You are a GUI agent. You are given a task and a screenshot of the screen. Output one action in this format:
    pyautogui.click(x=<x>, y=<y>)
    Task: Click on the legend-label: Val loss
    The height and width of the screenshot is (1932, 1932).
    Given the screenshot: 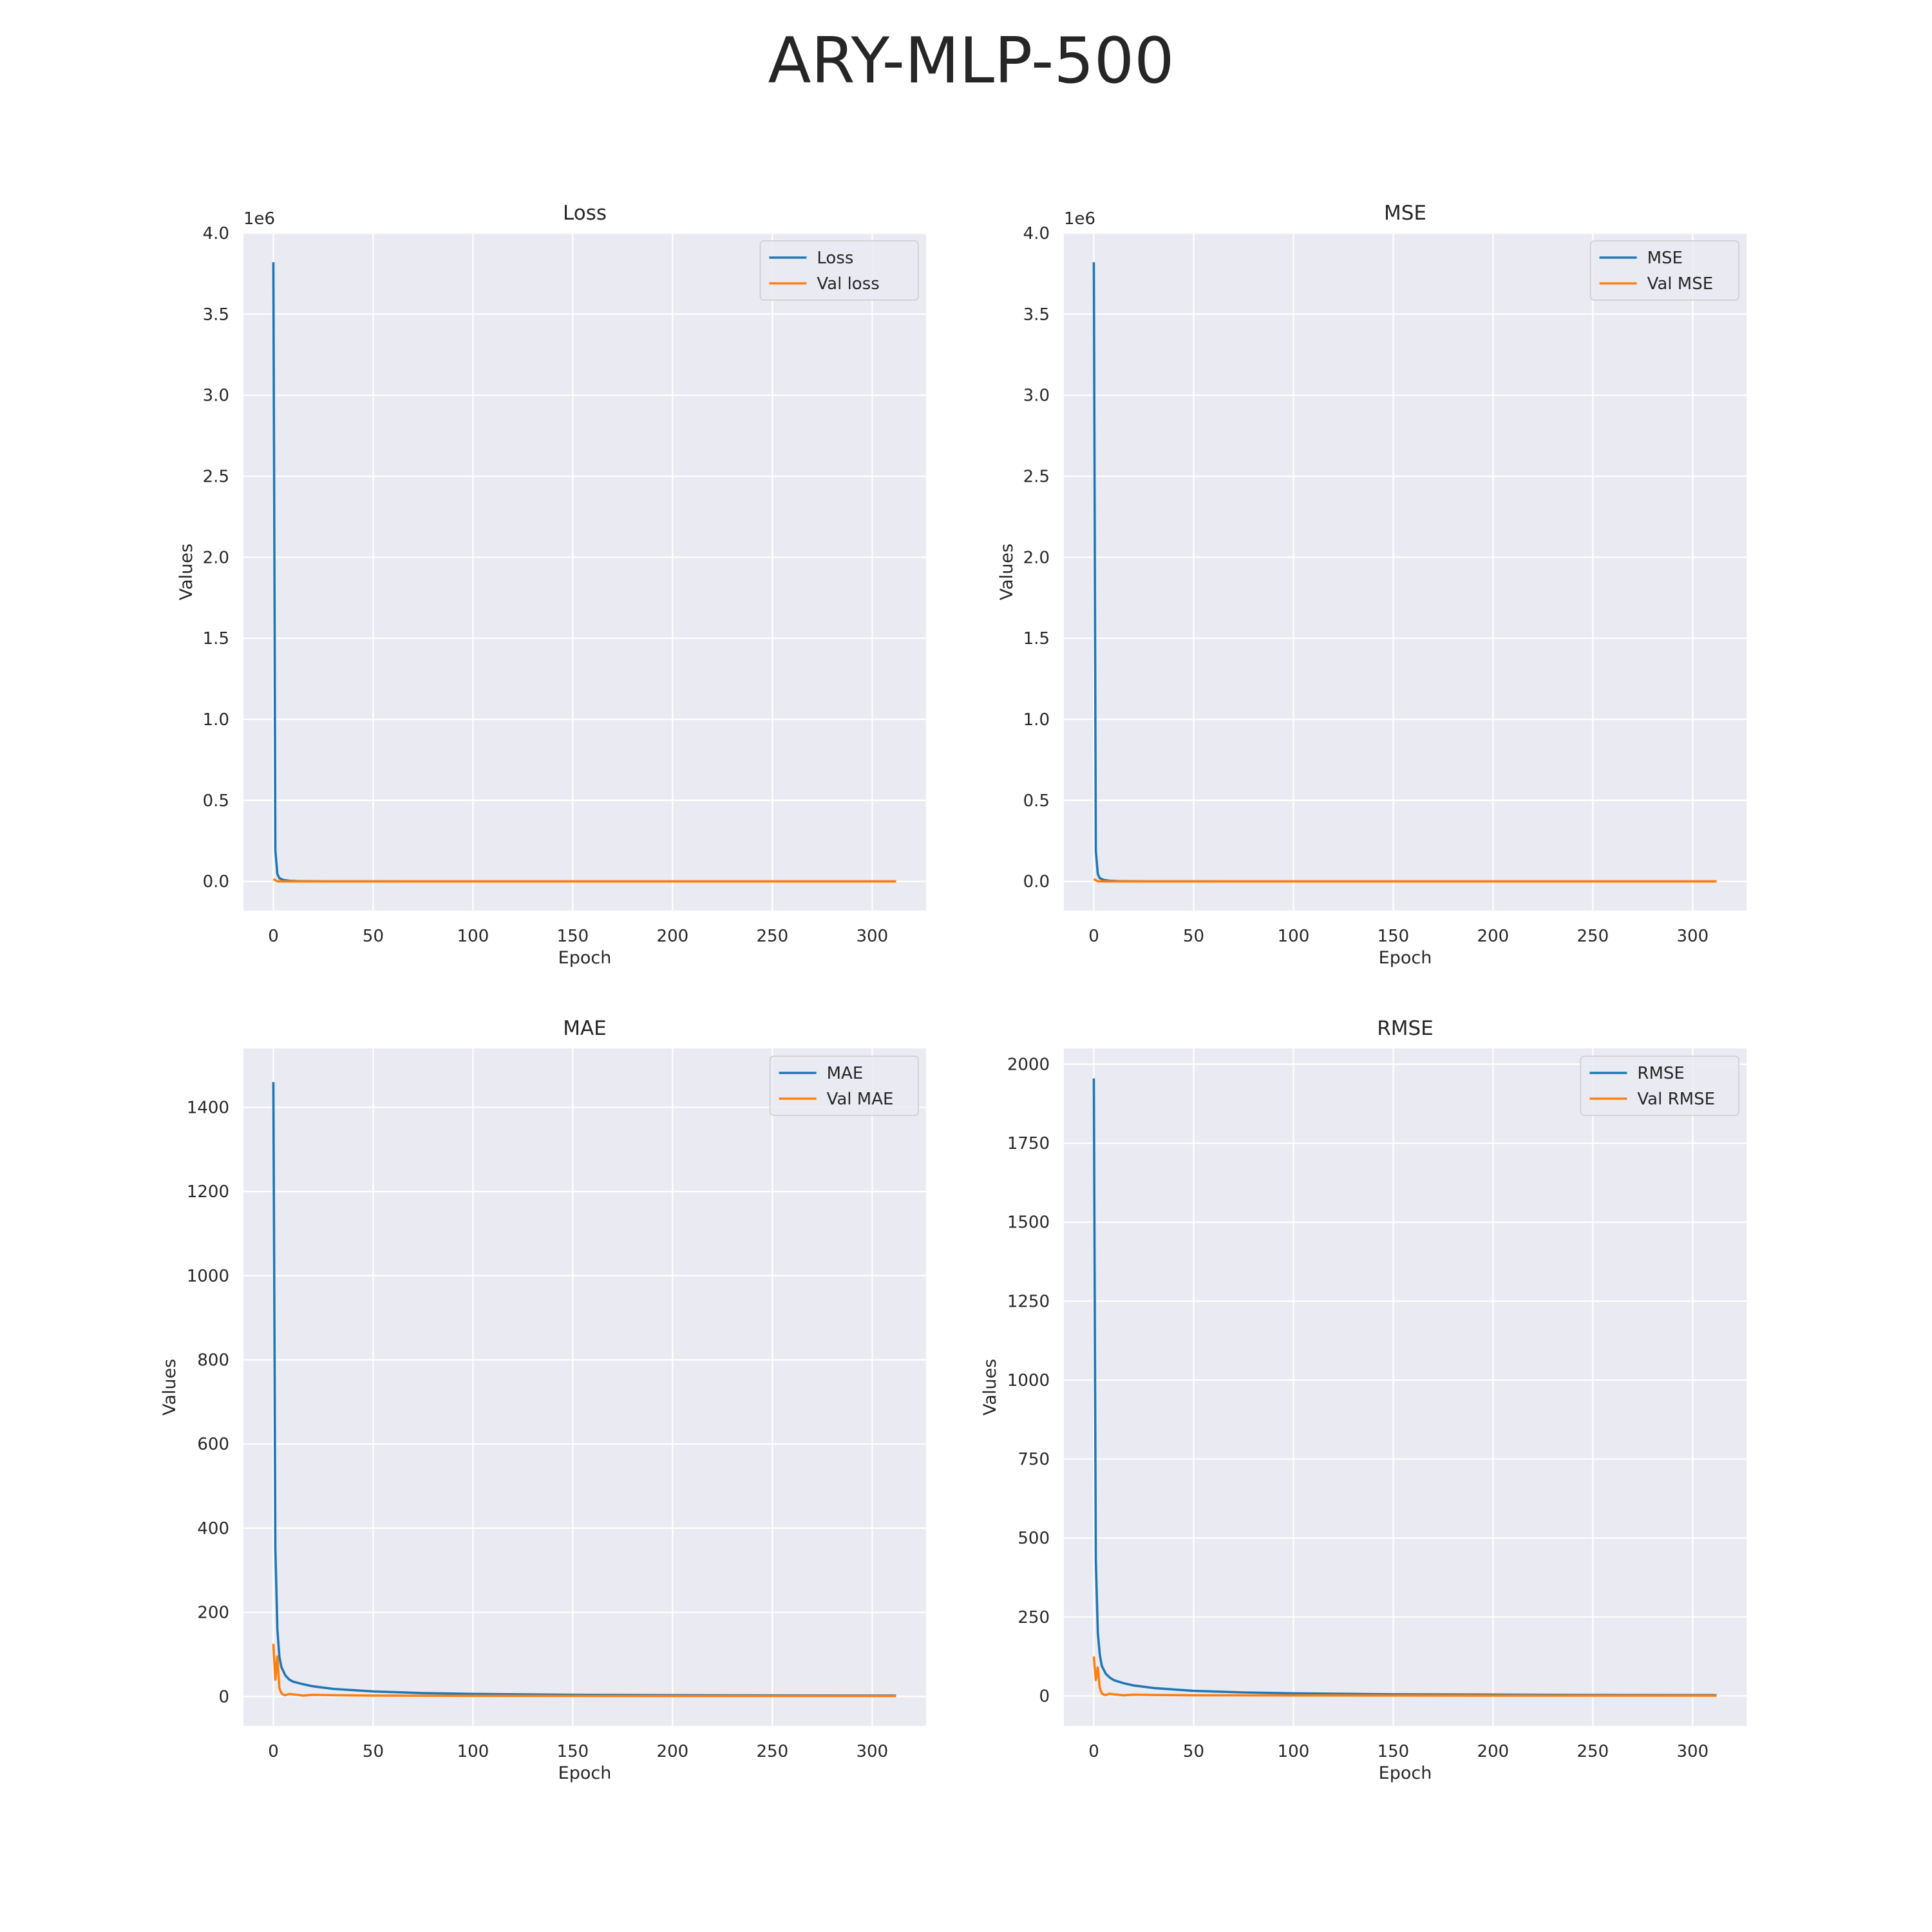 What is the action you would take?
    pyautogui.click(x=848, y=284)
    